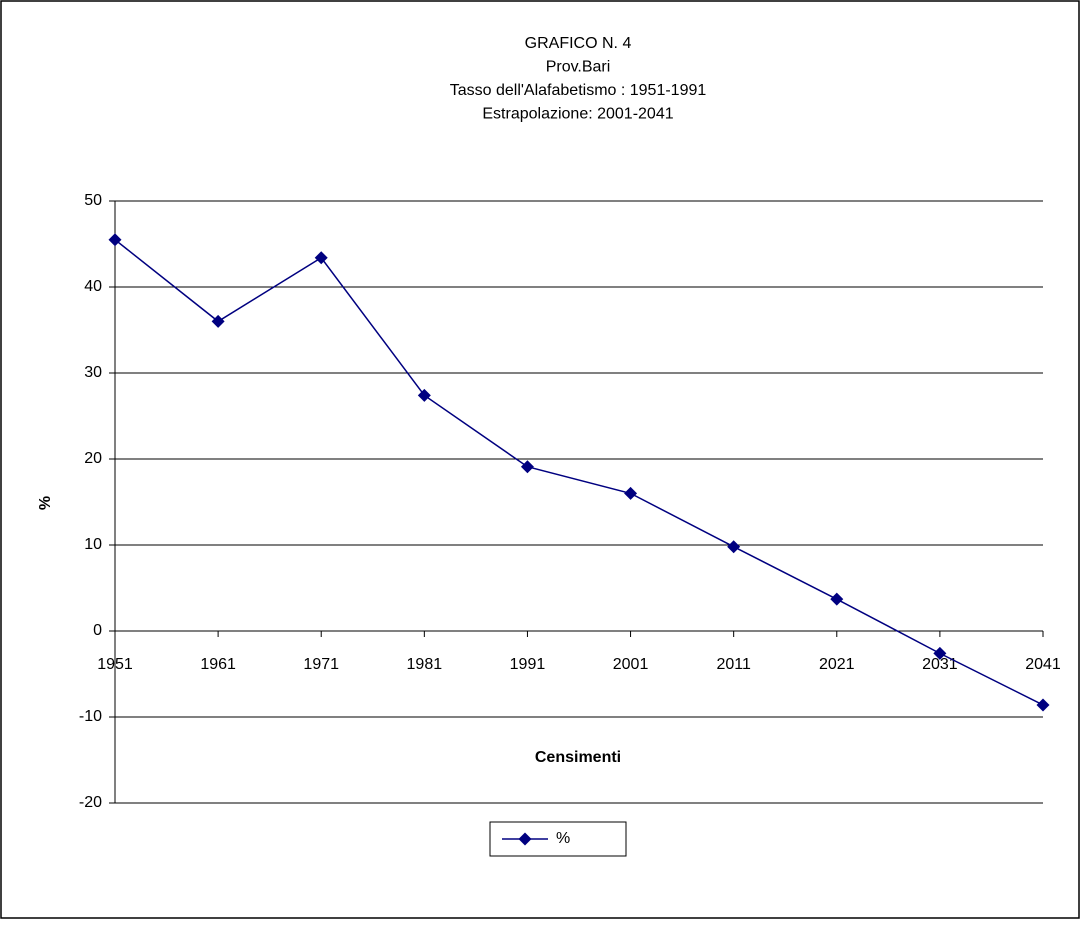 This screenshot has height=925, width=1081. What do you see at coordinates (45, 503) in the screenshot?
I see `y-axis-label: %` at bounding box center [45, 503].